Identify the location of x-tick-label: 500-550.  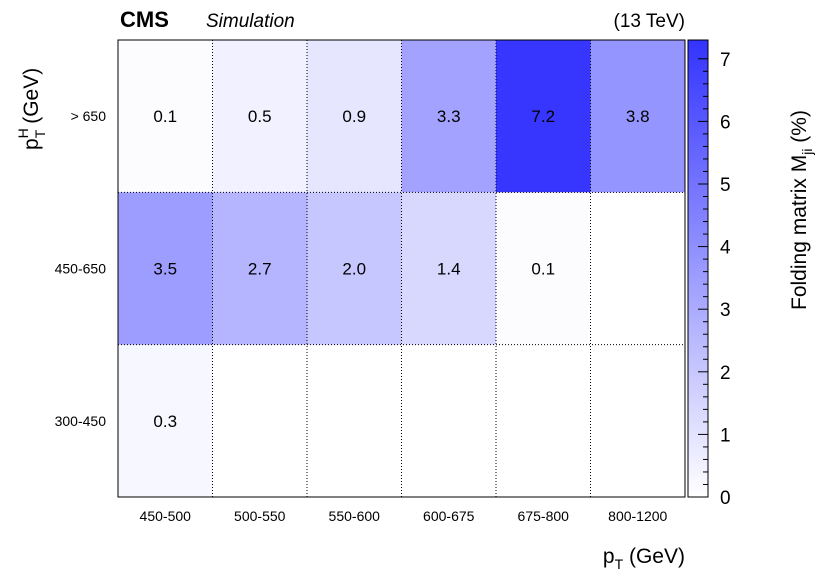
(260, 516).